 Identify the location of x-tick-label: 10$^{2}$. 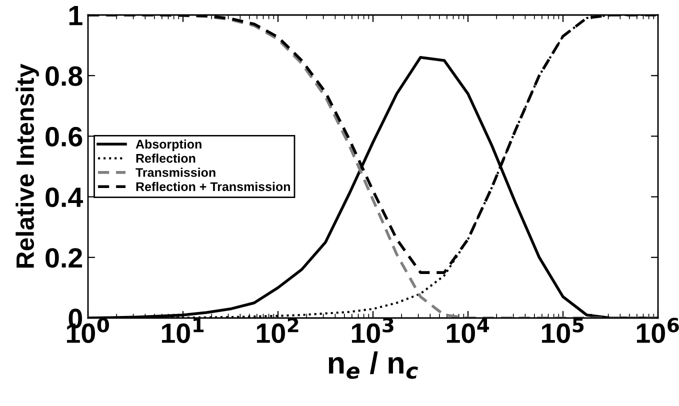
(277, 331).